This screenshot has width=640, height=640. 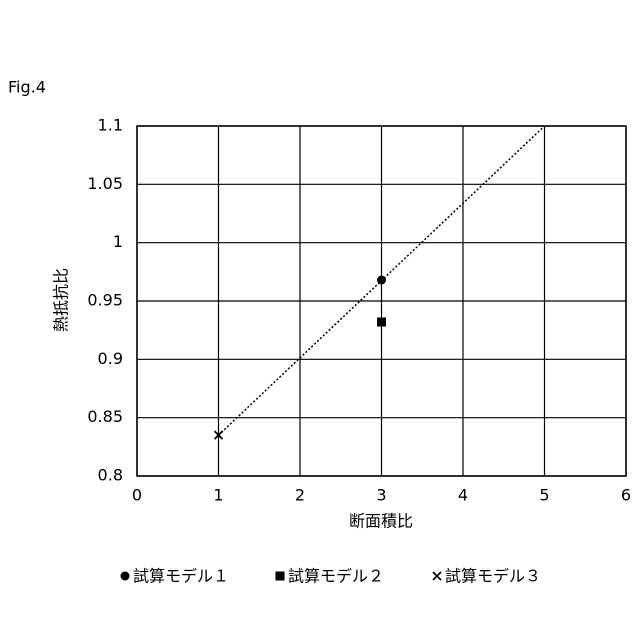 I want to click on y-tick-label: 0.8, so click(x=110, y=475).